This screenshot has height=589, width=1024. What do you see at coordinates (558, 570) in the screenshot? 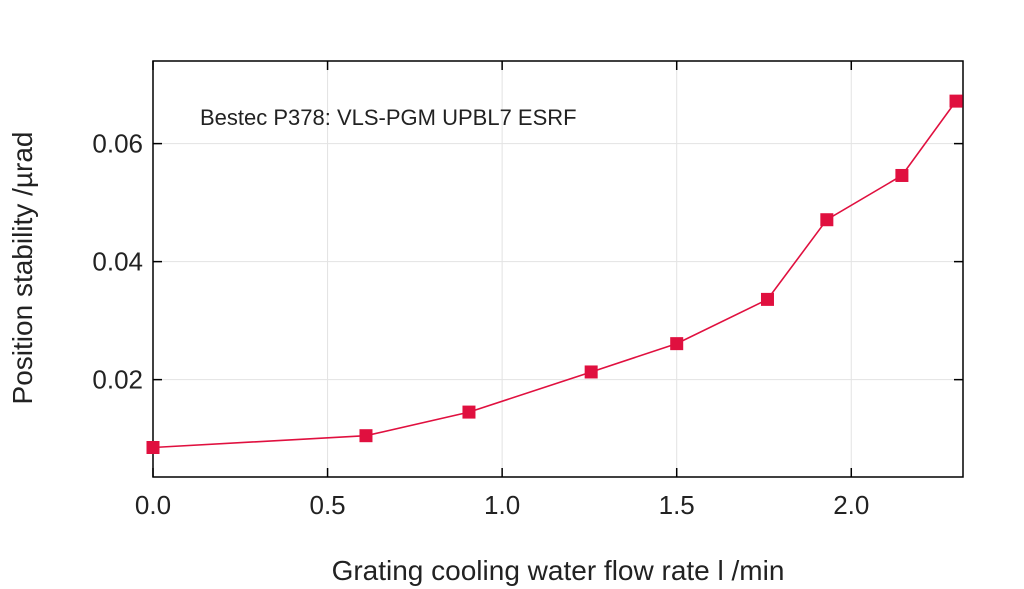
I see `x-axis-label: Grating cooling water flow rate l /min` at bounding box center [558, 570].